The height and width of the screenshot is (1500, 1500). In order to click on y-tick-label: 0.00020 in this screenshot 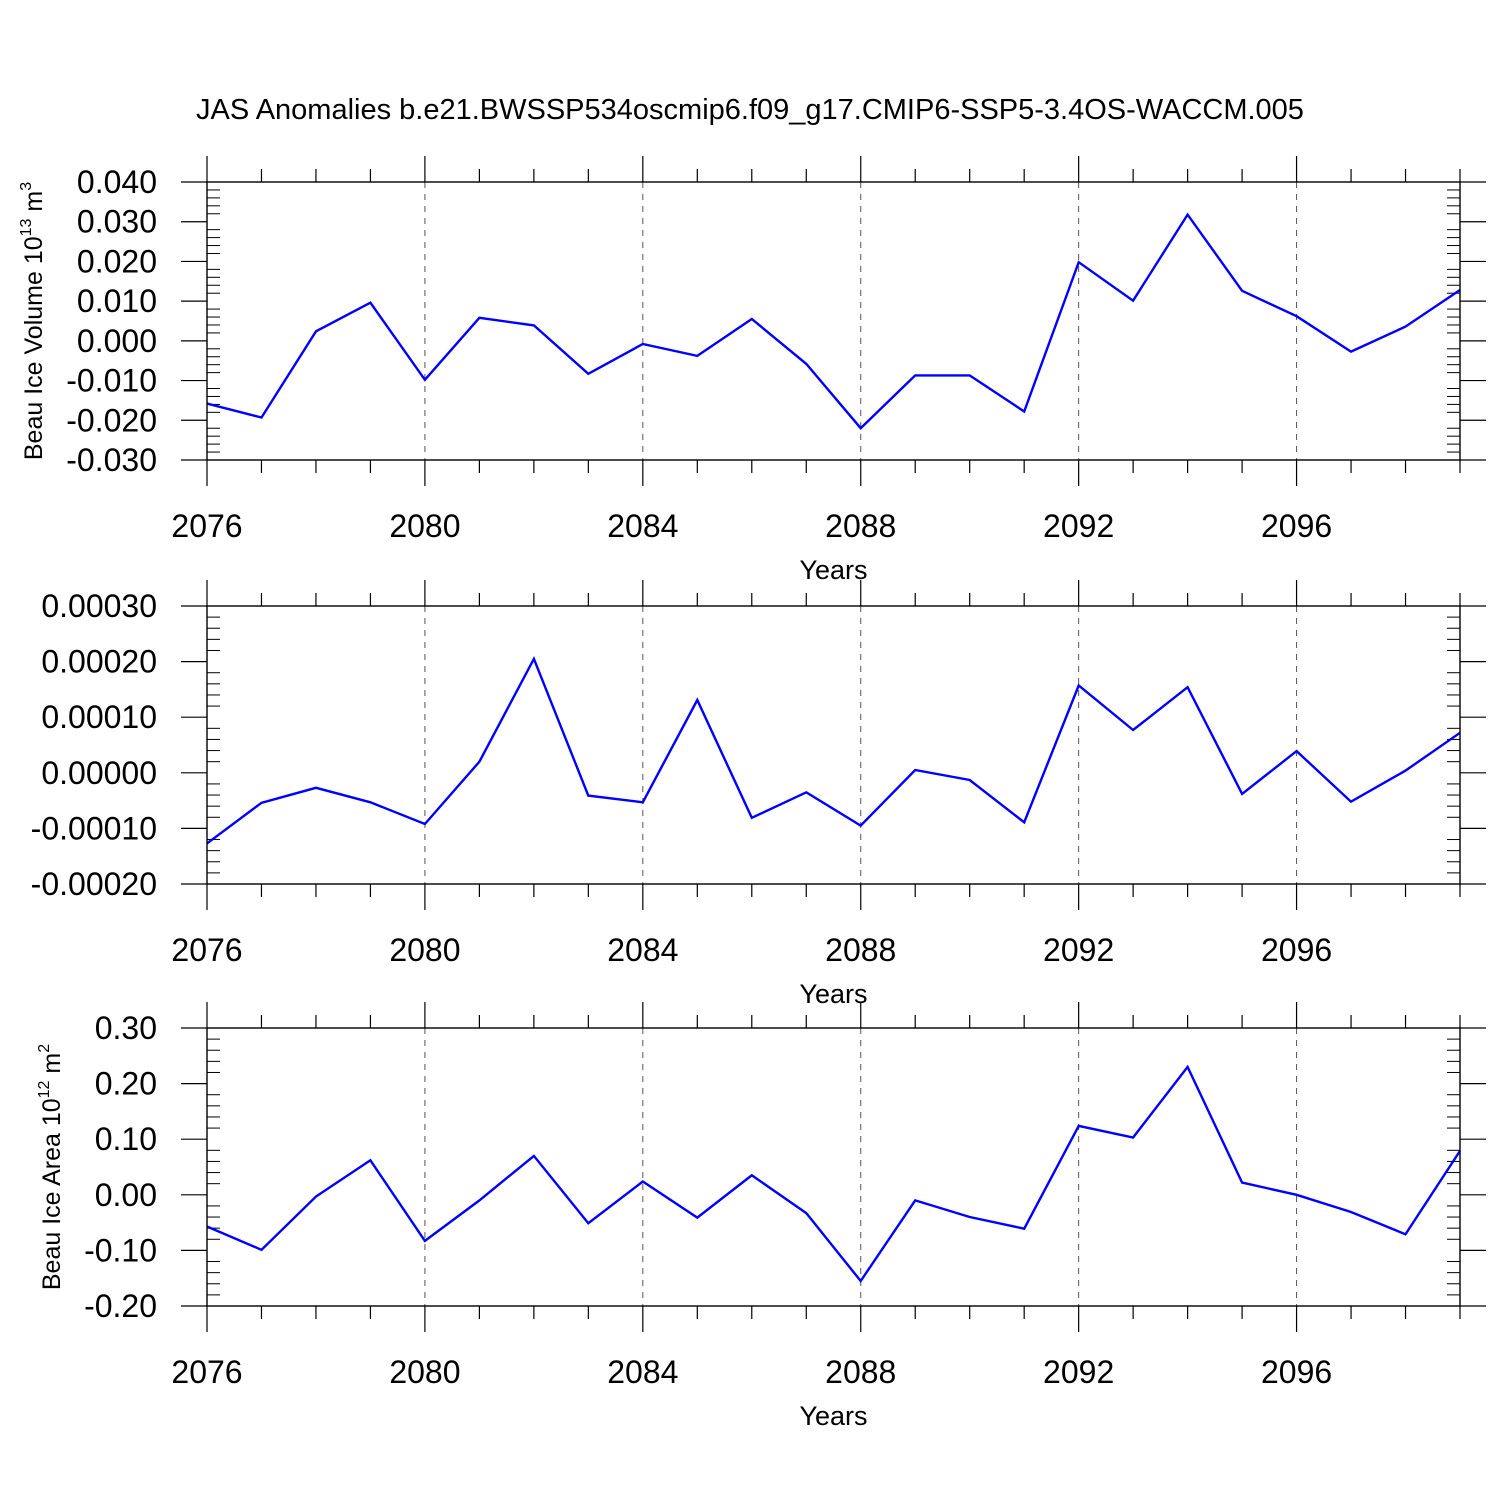, I will do `click(99, 662)`.